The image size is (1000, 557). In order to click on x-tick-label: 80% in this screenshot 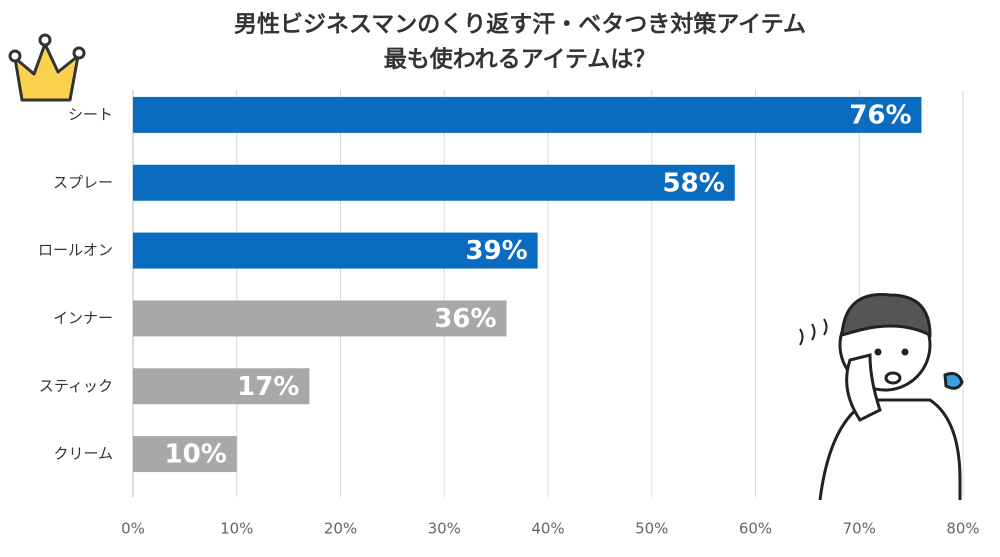, I will do `click(962, 529)`.